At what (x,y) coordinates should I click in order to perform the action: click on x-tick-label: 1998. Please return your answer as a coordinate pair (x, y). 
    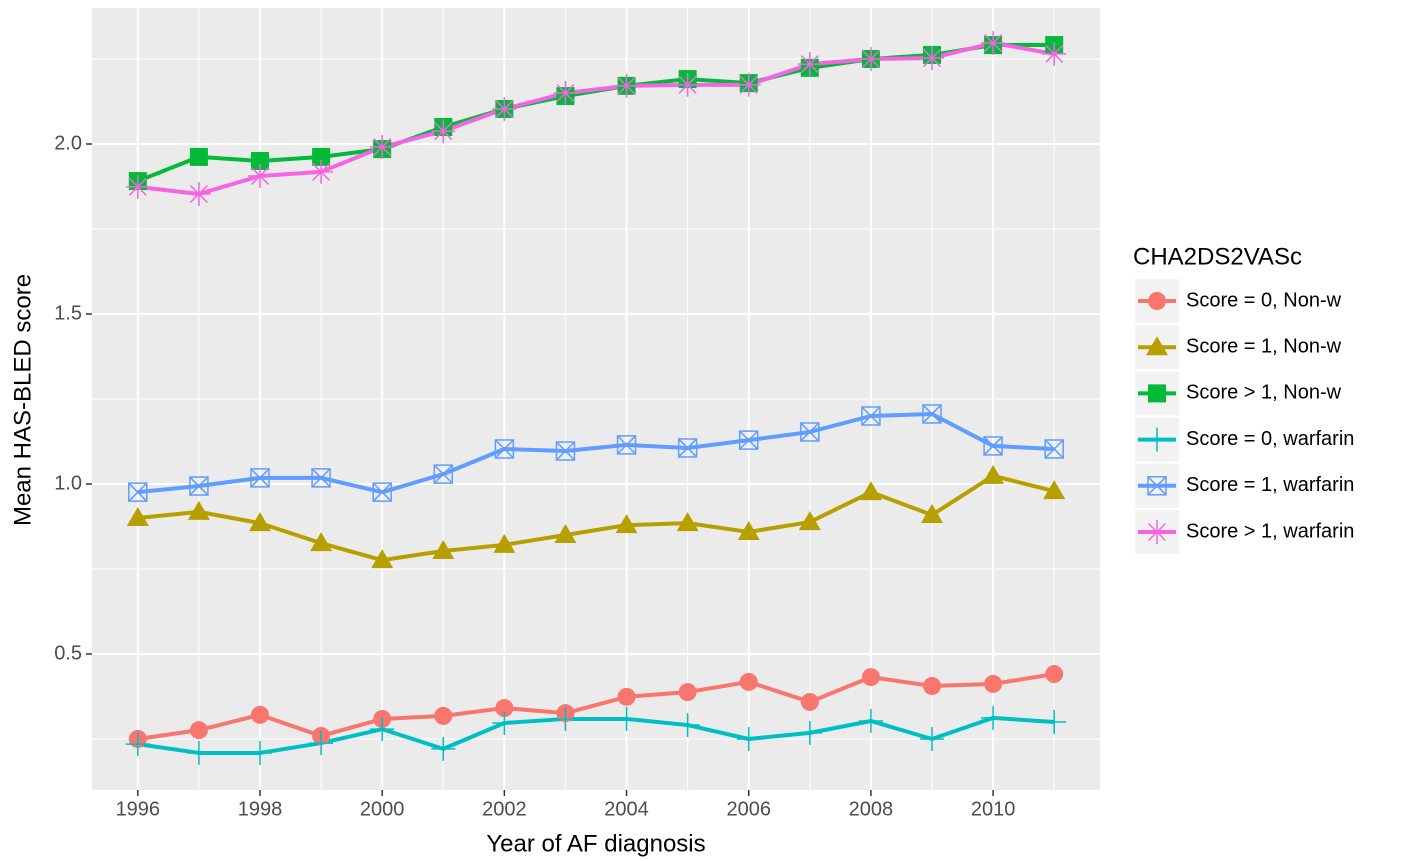
    Looking at the image, I should click on (260, 809).